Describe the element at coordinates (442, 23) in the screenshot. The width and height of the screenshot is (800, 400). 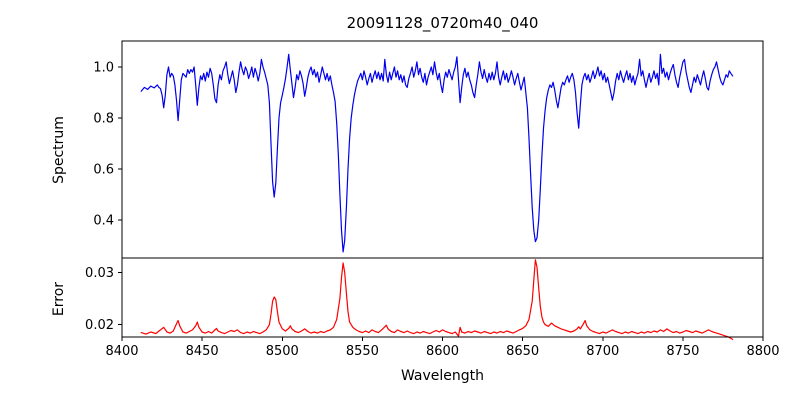
I see `chart-title: 20091128_0720m40_040` at that location.